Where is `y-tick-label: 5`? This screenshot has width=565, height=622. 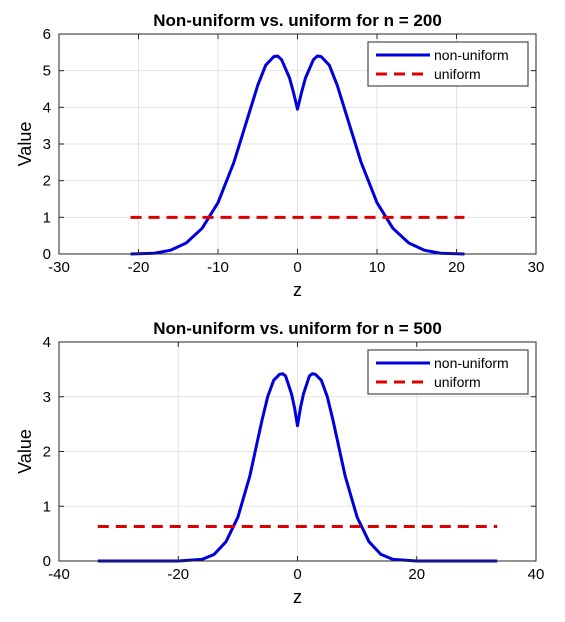 y-tick-label: 5 is located at coordinates (47, 71).